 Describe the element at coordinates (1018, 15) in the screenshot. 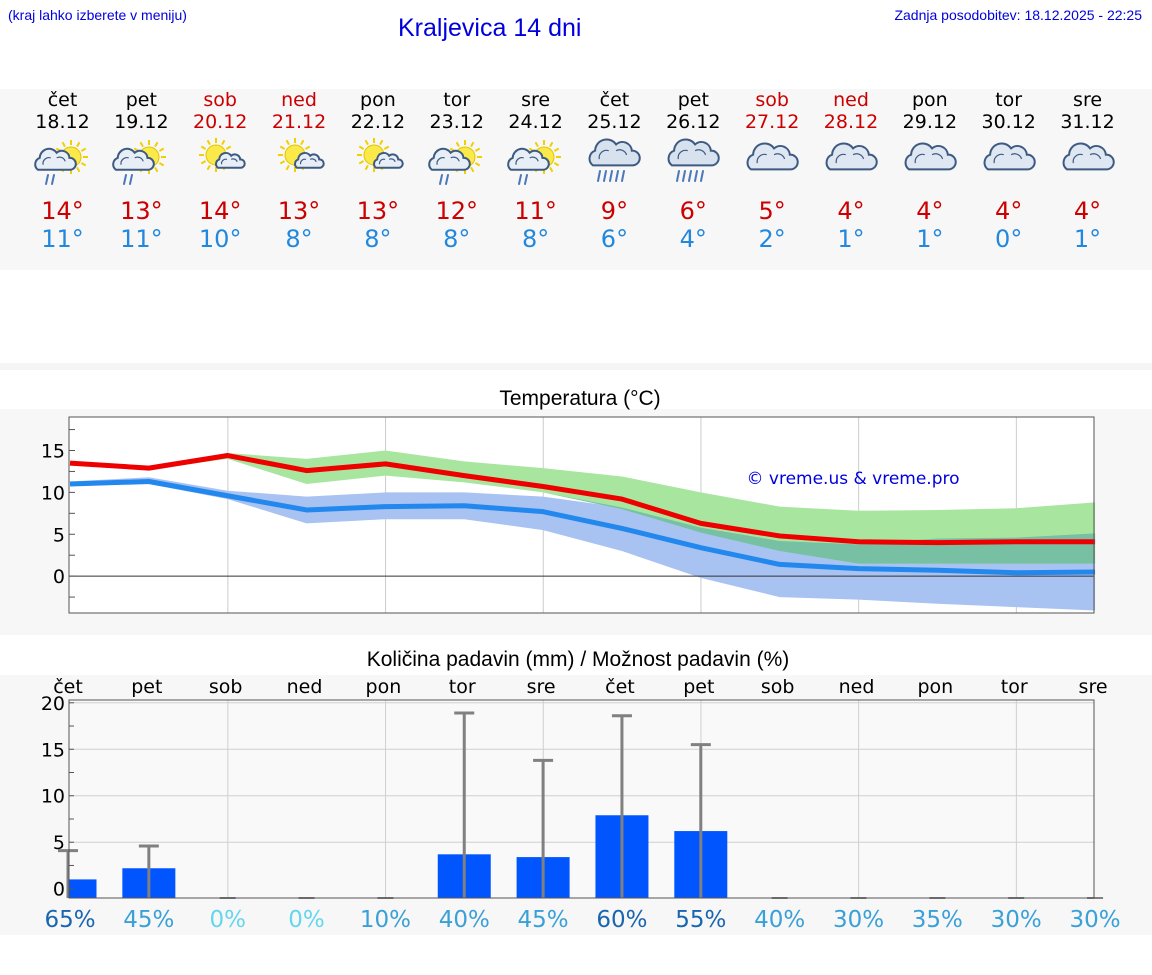

I see `last-updated: Zadnja posodobitev: 18.12.2025 - 22:25` at that location.